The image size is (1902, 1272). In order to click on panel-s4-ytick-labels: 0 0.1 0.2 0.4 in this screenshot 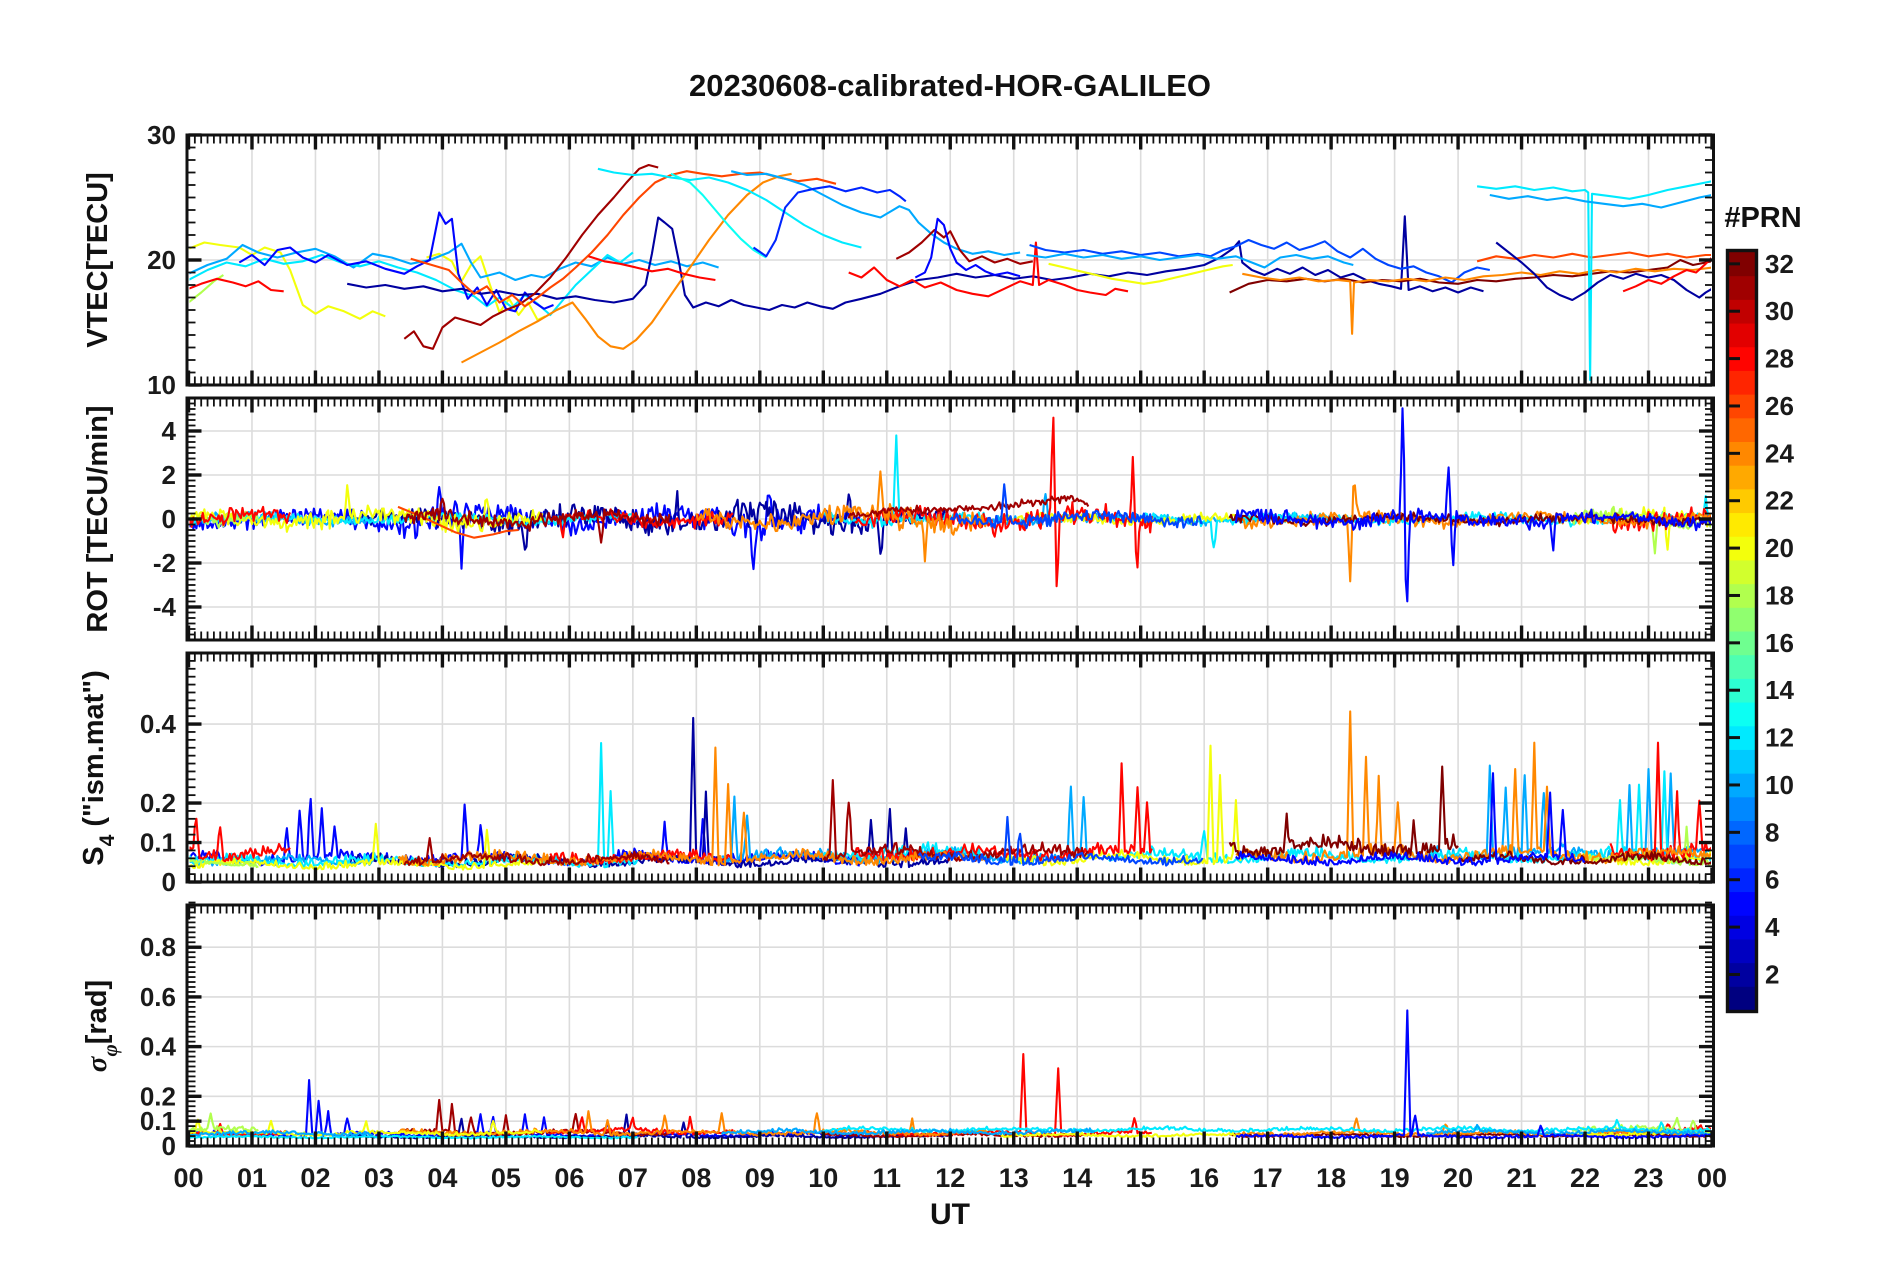, I will do `click(158, 803)`.